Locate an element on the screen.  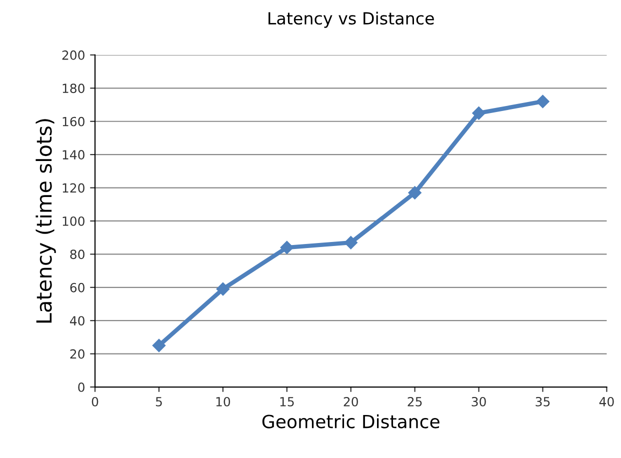
x-tick-label: 10 is located at coordinates (223, 401).